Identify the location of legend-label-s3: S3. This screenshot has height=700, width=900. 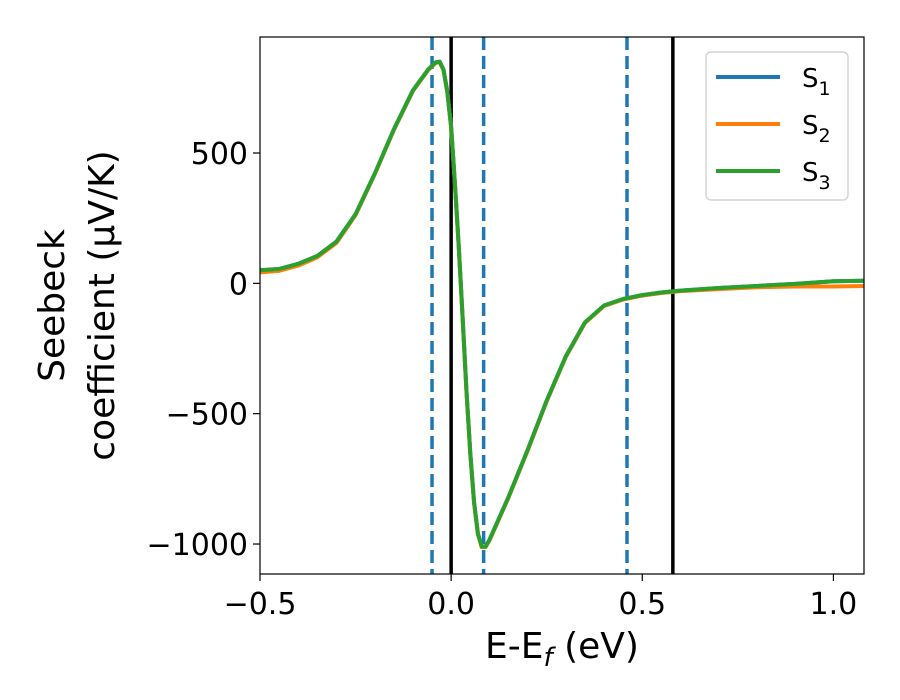
(816, 176).